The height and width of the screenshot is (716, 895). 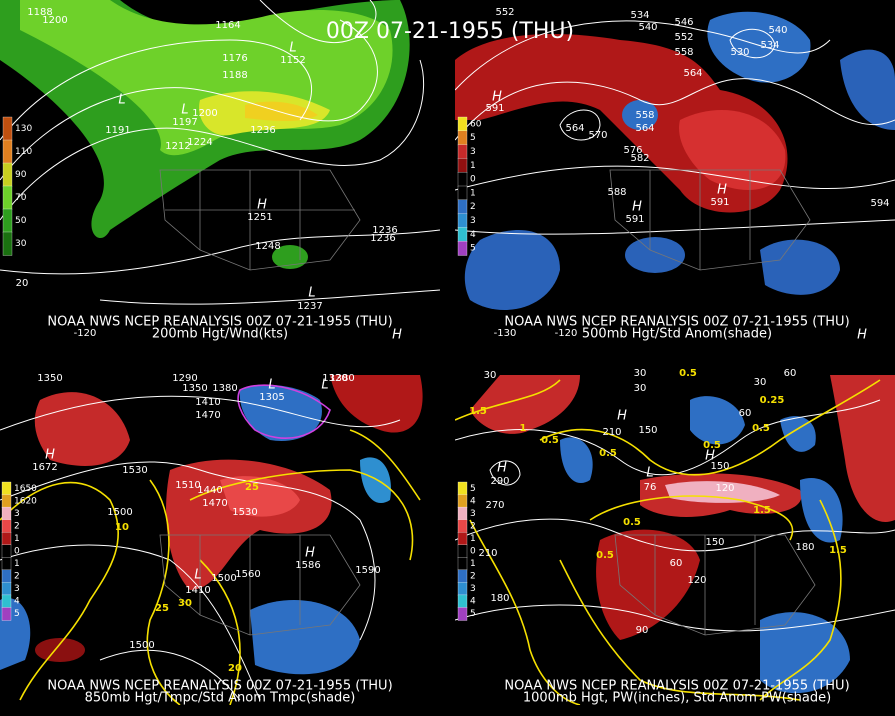 What do you see at coordinates (523, 428) in the screenshot?
I see `contour-label: 1` at bounding box center [523, 428].